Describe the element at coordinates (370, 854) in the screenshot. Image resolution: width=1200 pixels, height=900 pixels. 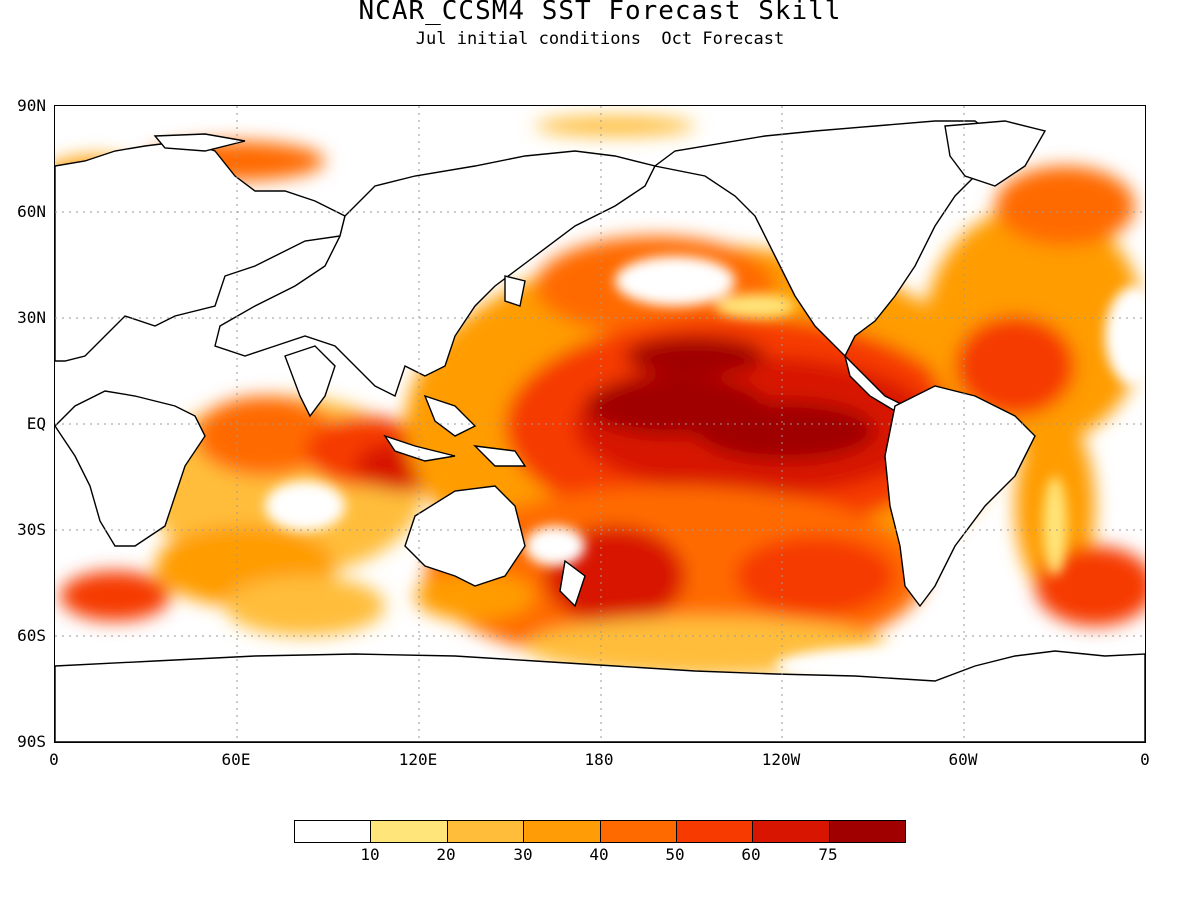
I see `colorbar-label: 10` at that location.